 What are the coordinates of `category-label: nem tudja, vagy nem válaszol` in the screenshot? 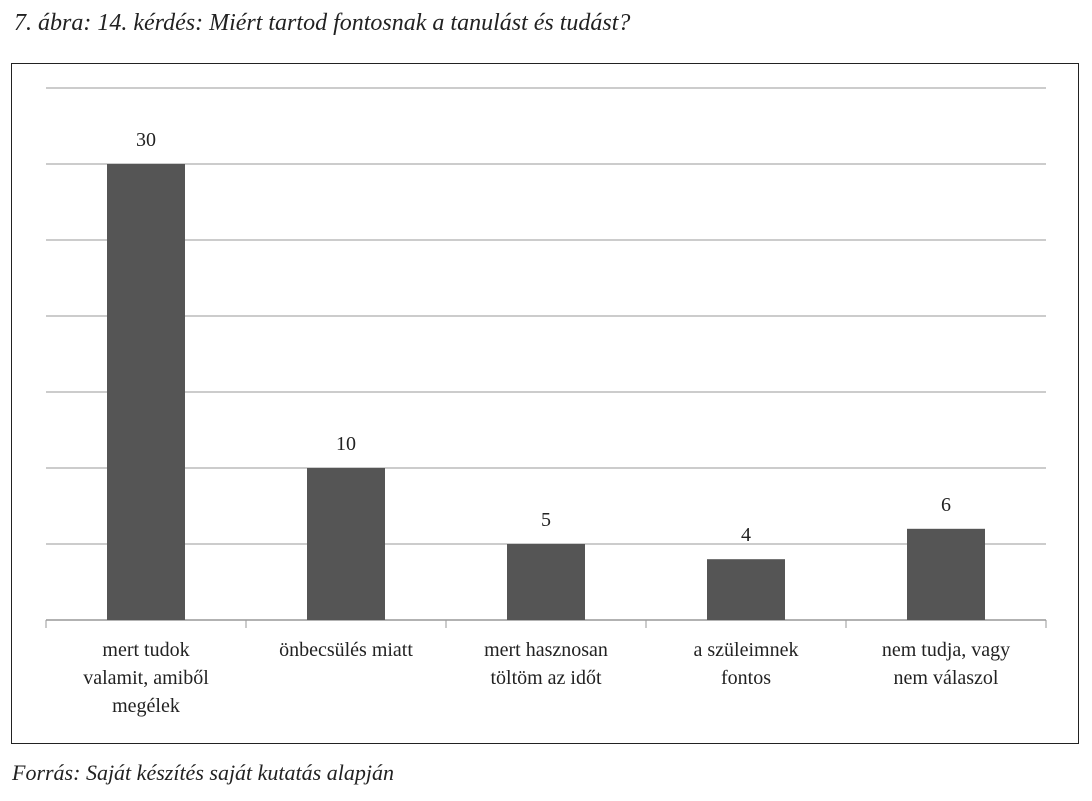 It's located at (946, 664).